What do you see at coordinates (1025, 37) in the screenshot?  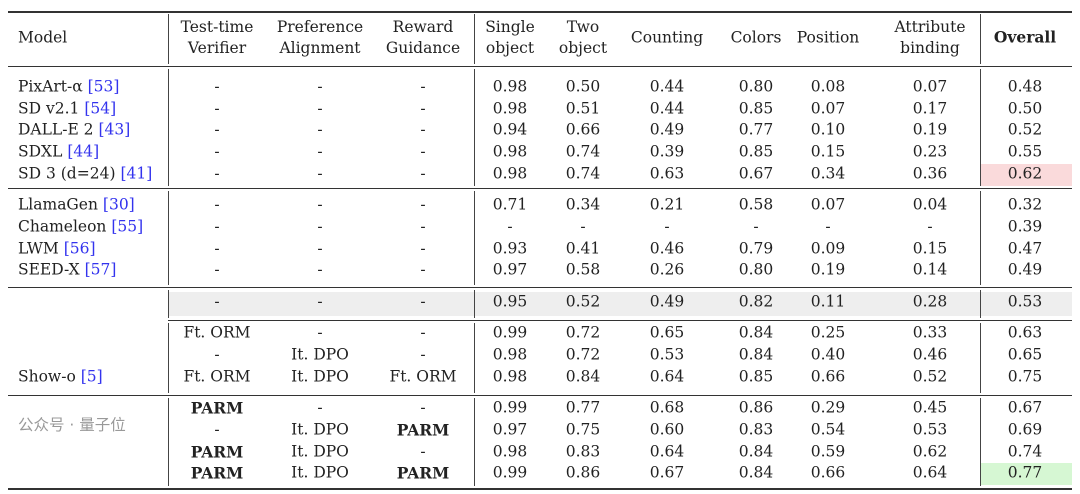 I see `column-header: Overall` at bounding box center [1025, 37].